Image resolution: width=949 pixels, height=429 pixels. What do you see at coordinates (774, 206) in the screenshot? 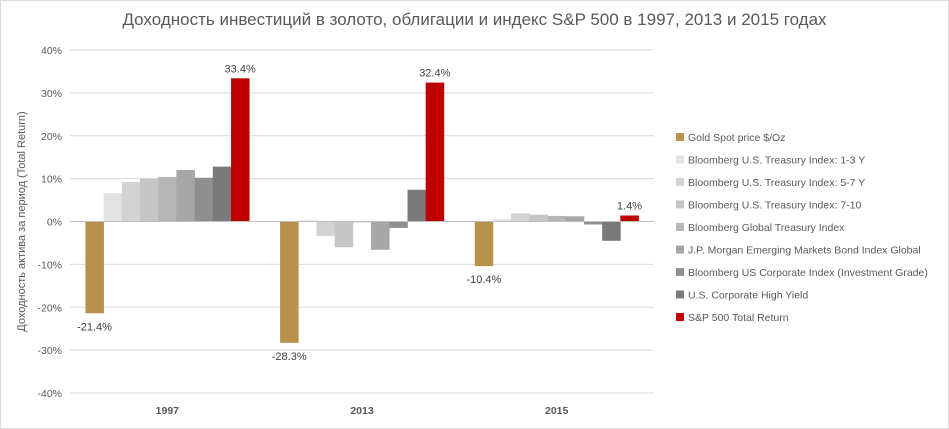
I see `legend-label: Bloomberg U.S. Treasury Index: 7-10` at bounding box center [774, 206].